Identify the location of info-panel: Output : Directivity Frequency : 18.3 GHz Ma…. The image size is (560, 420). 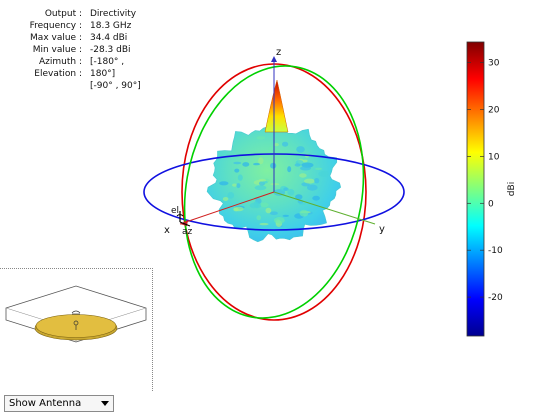
(80, 51).